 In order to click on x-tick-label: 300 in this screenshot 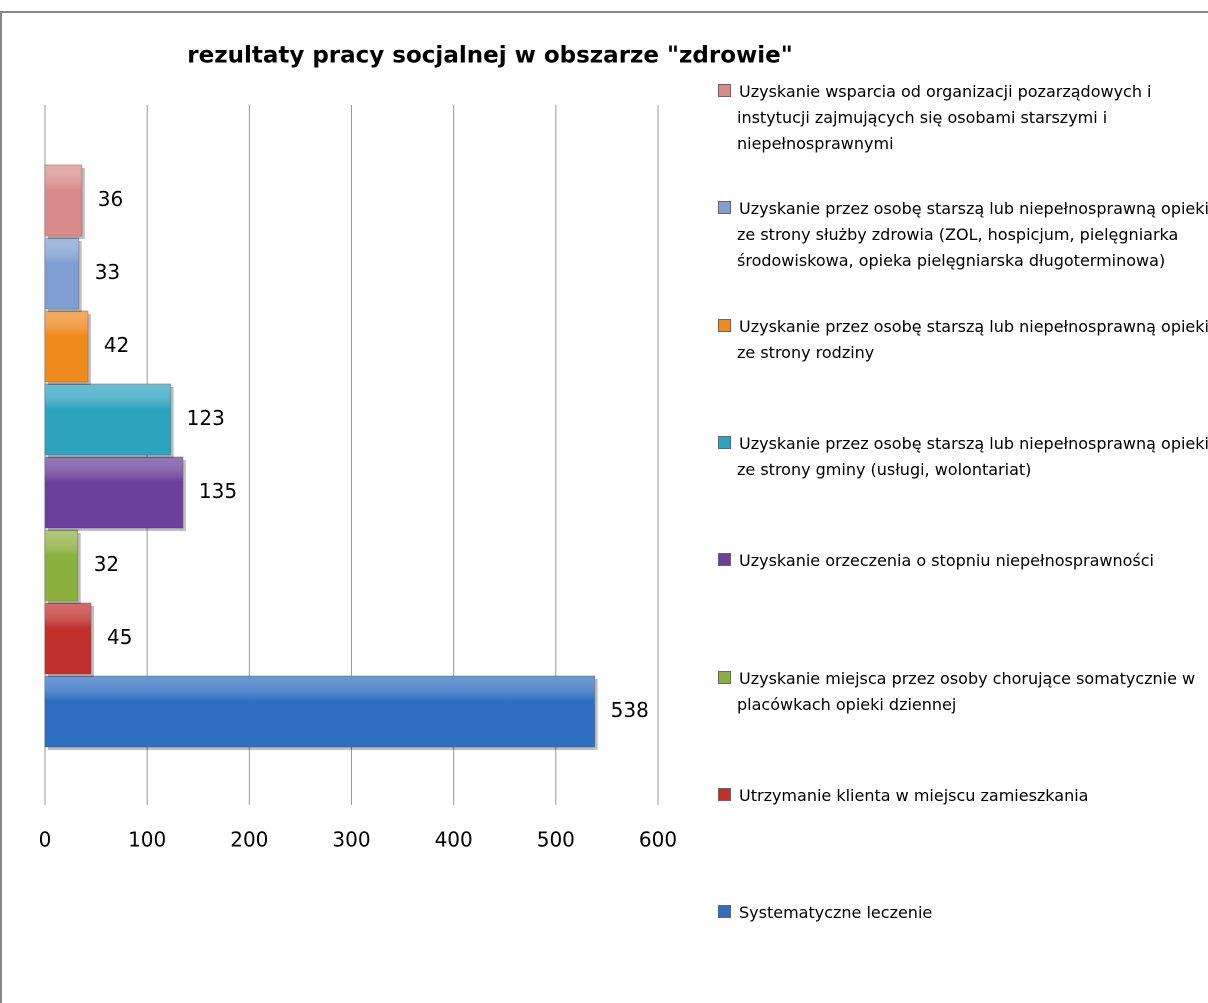, I will do `click(351, 840)`.